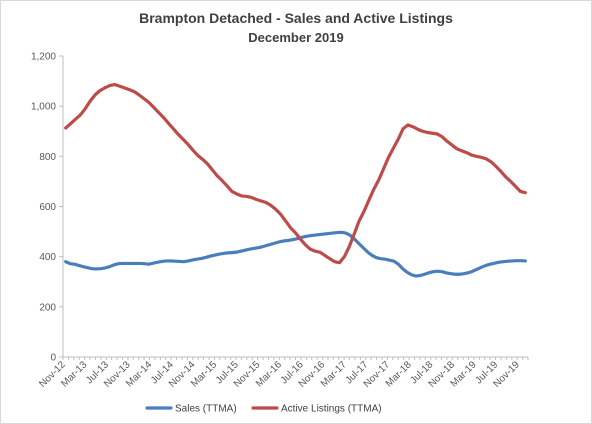  Describe the element at coordinates (43, 107) in the screenshot. I see `y-tick-label: 1,000` at that location.